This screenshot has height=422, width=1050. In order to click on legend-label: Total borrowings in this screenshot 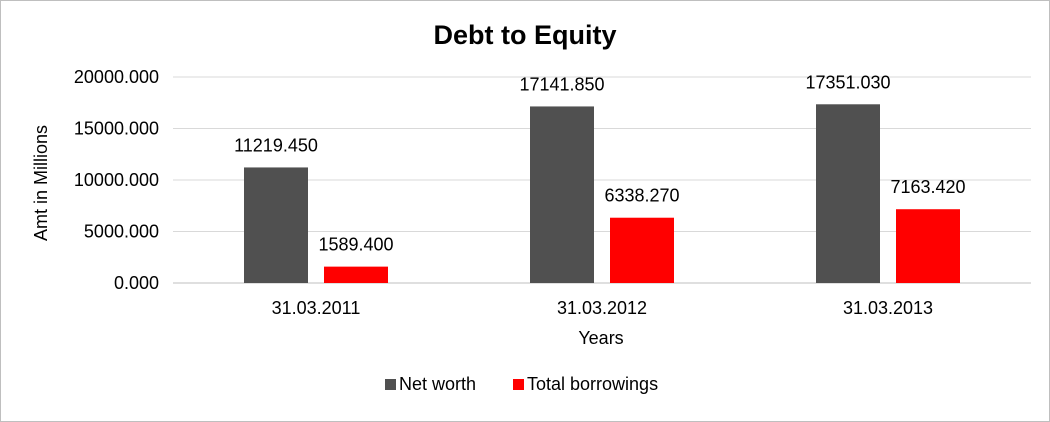, I will do `click(592, 384)`.